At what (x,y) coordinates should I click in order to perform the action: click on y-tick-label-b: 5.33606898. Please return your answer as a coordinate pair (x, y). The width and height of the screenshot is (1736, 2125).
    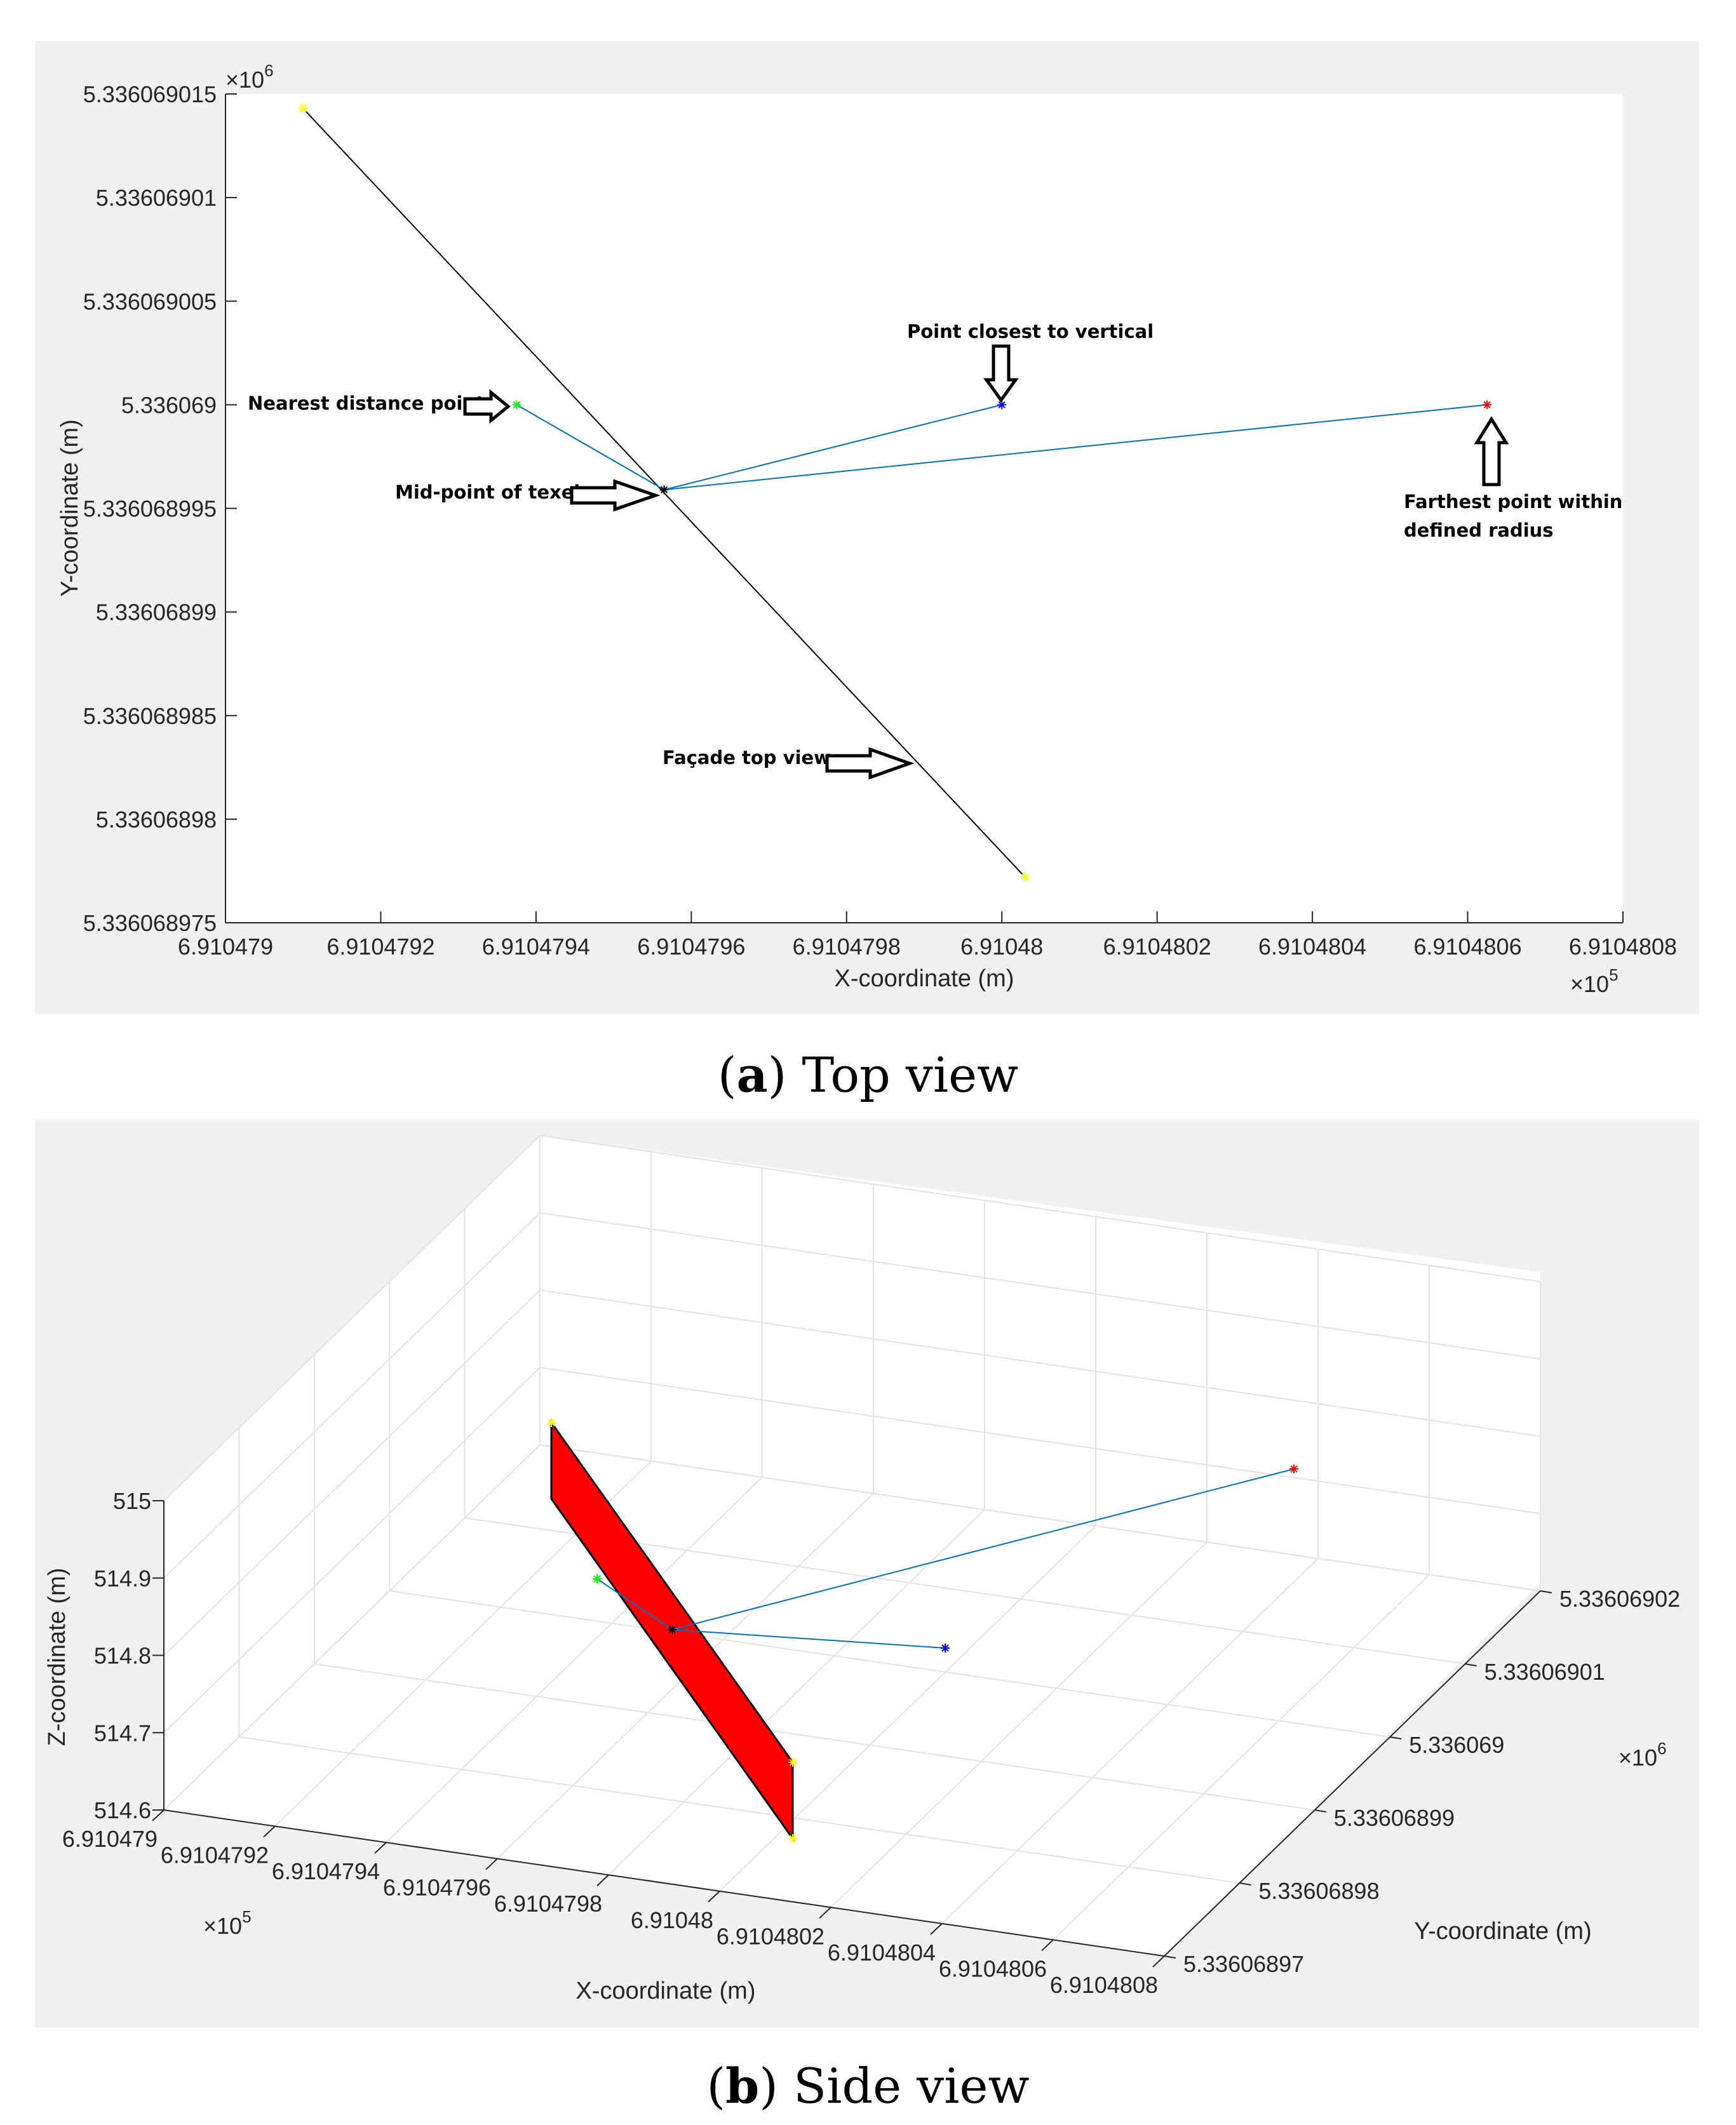
    Looking at the image, I should click on (1318, 1891).